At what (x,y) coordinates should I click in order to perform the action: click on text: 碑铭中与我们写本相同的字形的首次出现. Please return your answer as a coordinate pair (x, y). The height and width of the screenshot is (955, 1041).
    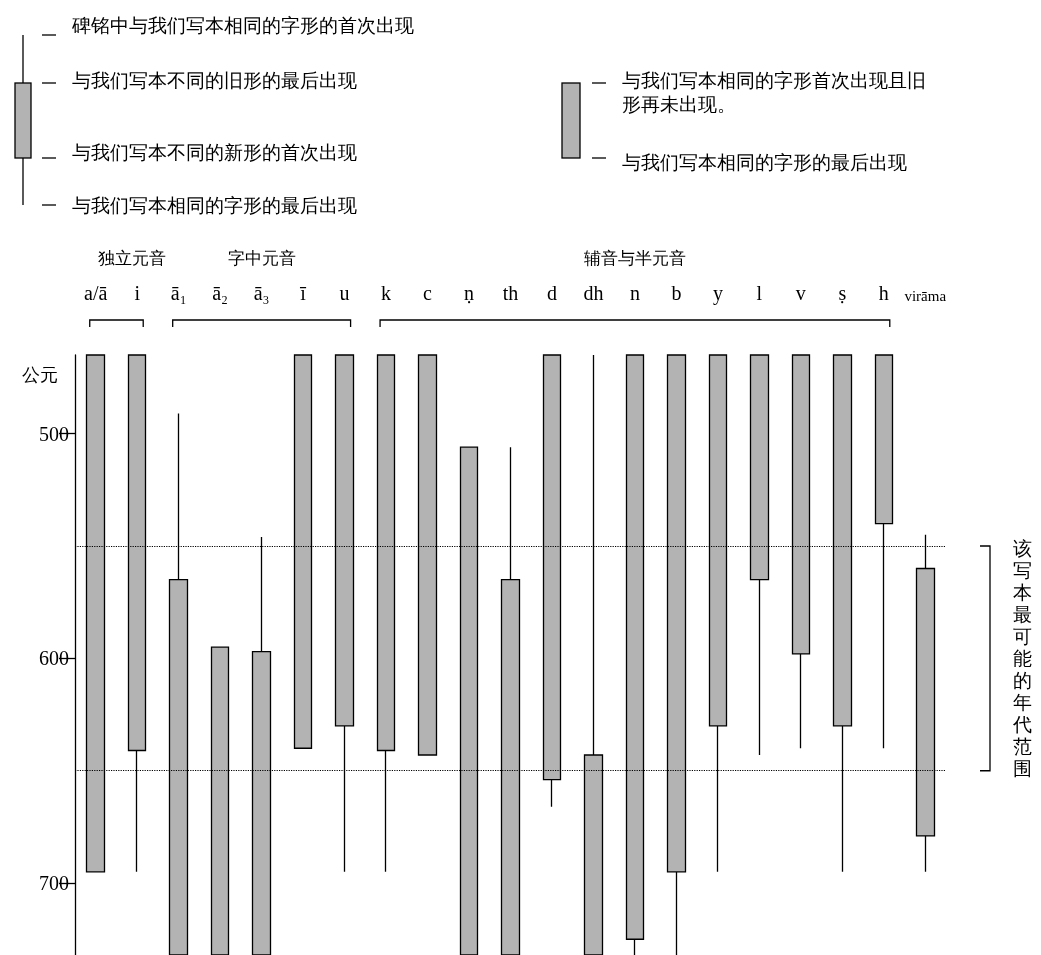
    Looking at the image, I should click on (242, 25).